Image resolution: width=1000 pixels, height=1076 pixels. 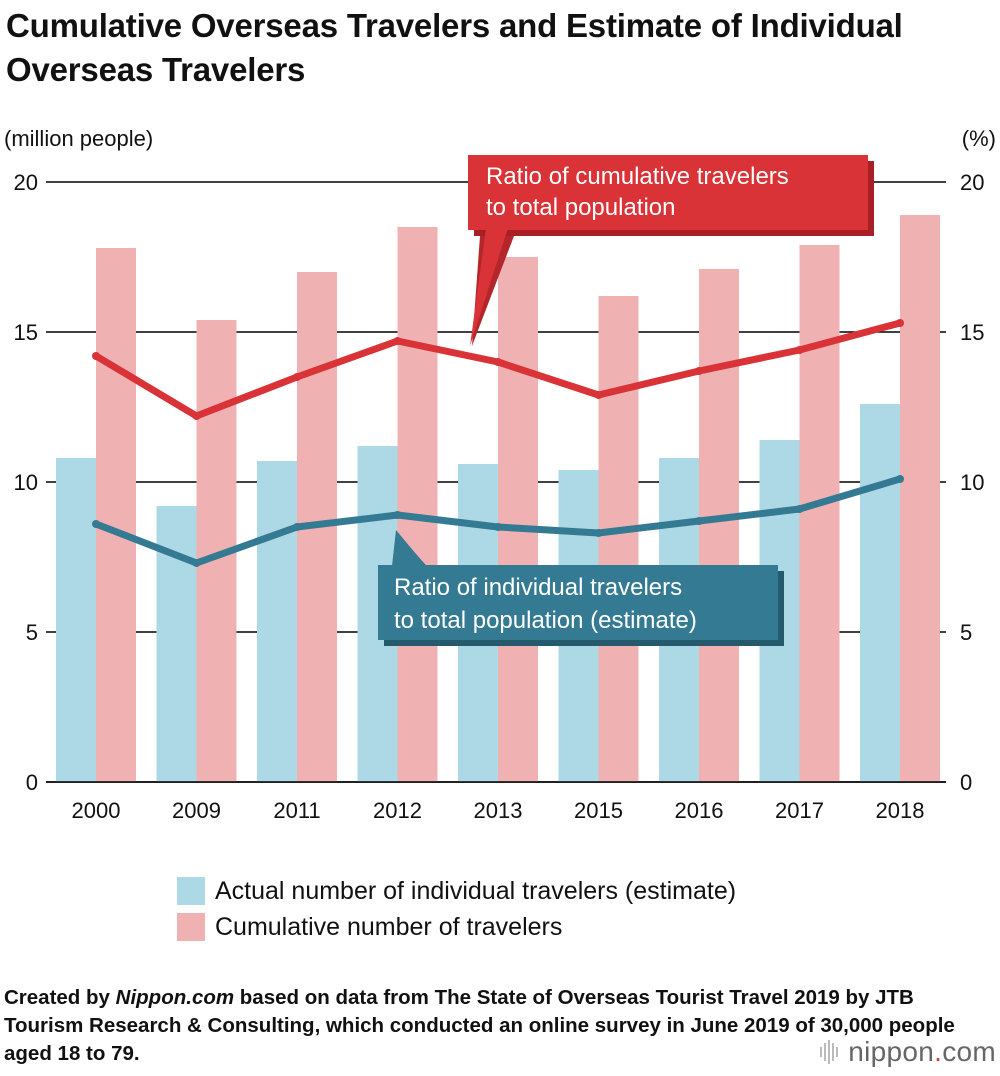 What do you see at coordinates (972, 482) in the screenshot?
I see `y-tick-right: 10` at bounding box center [972, 482].